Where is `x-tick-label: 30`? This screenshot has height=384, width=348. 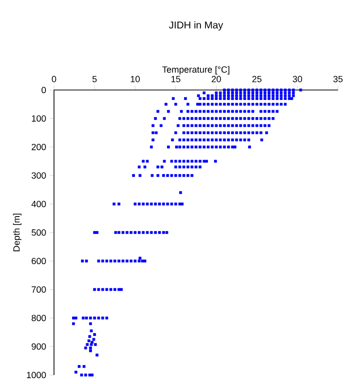 x-tick-label: 30 is located at coordinates (297, 79).